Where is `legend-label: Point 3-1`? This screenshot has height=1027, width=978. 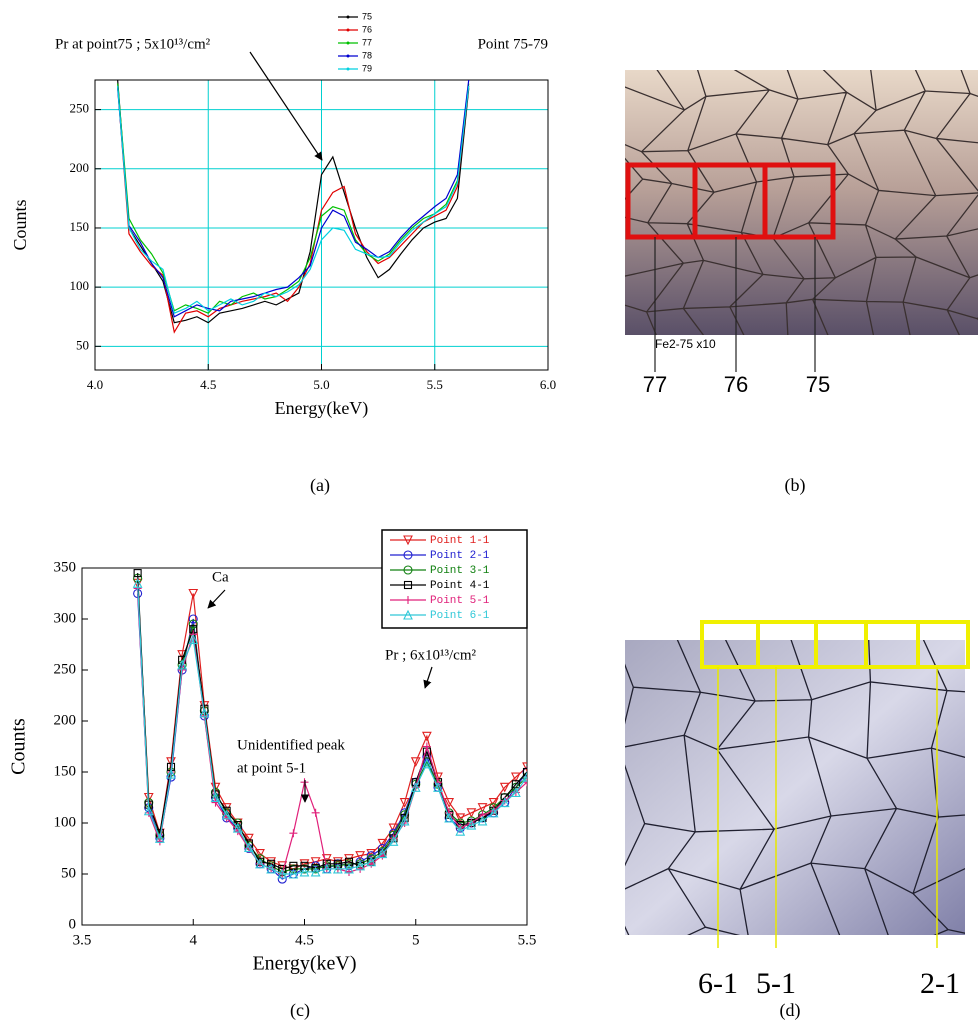
legend-label: Point 3-1 is located at coordinates (460, 571).